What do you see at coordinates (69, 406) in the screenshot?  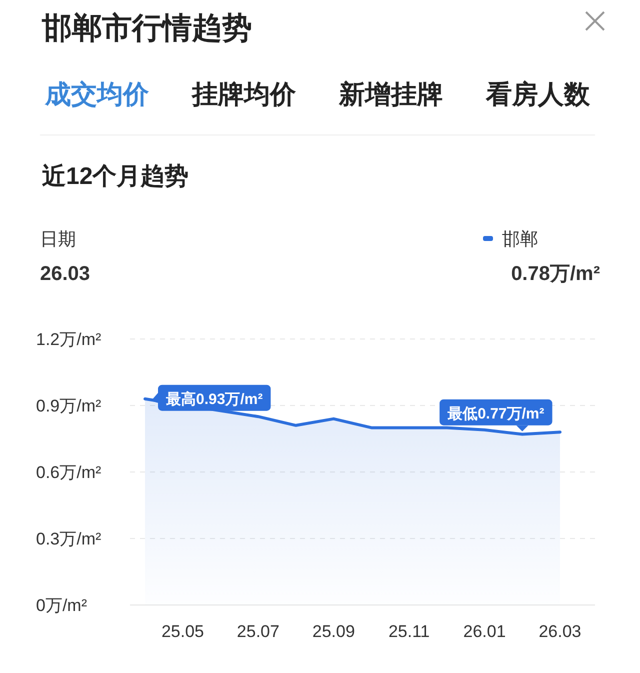 I see `y-tick-label: 0.9万/m²` at bounding box center [69, 406].